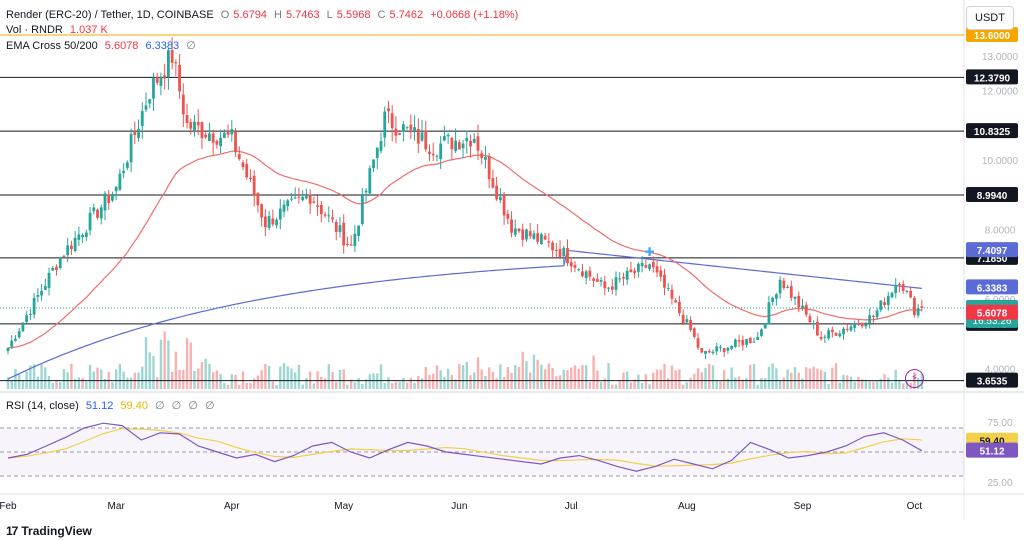  What do you see at coordinates (112, 405) in the screenshot?
I see `rsi-legend: RSI (14, close) 51.12 59.40 ∅ ∅ ∅ ∅` at bounding box center [112, 405].